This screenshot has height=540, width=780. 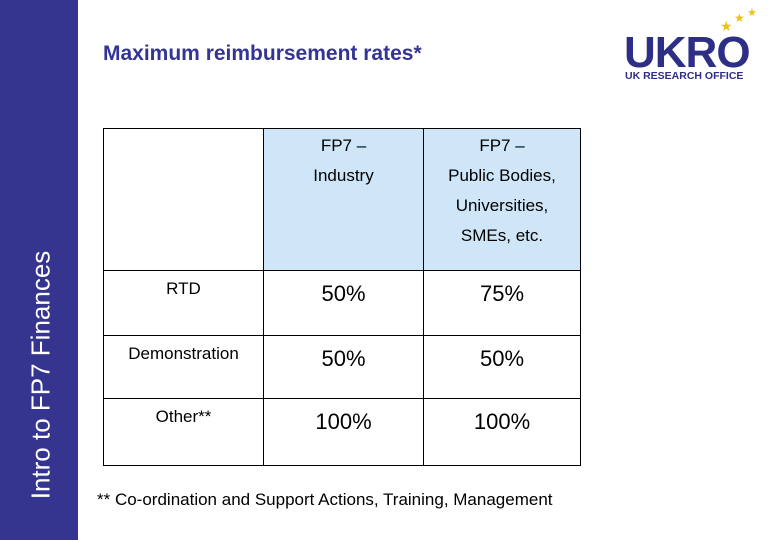 I want to click on row-label-demonstration: Demonstration, so click(x=183, y=367).